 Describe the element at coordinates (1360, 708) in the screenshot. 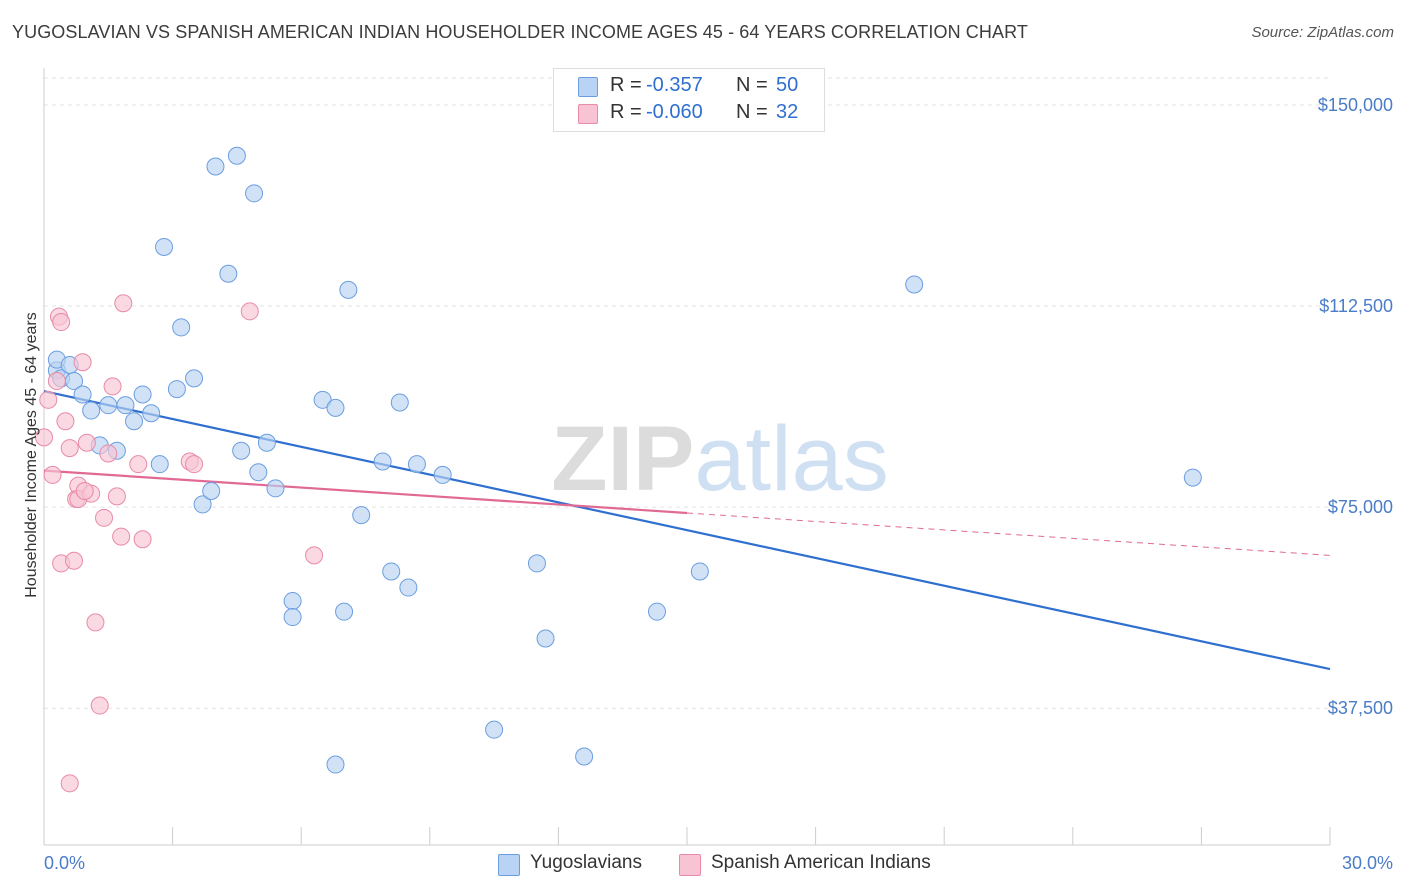

I see `y-tick-label: $37,500` at that location.